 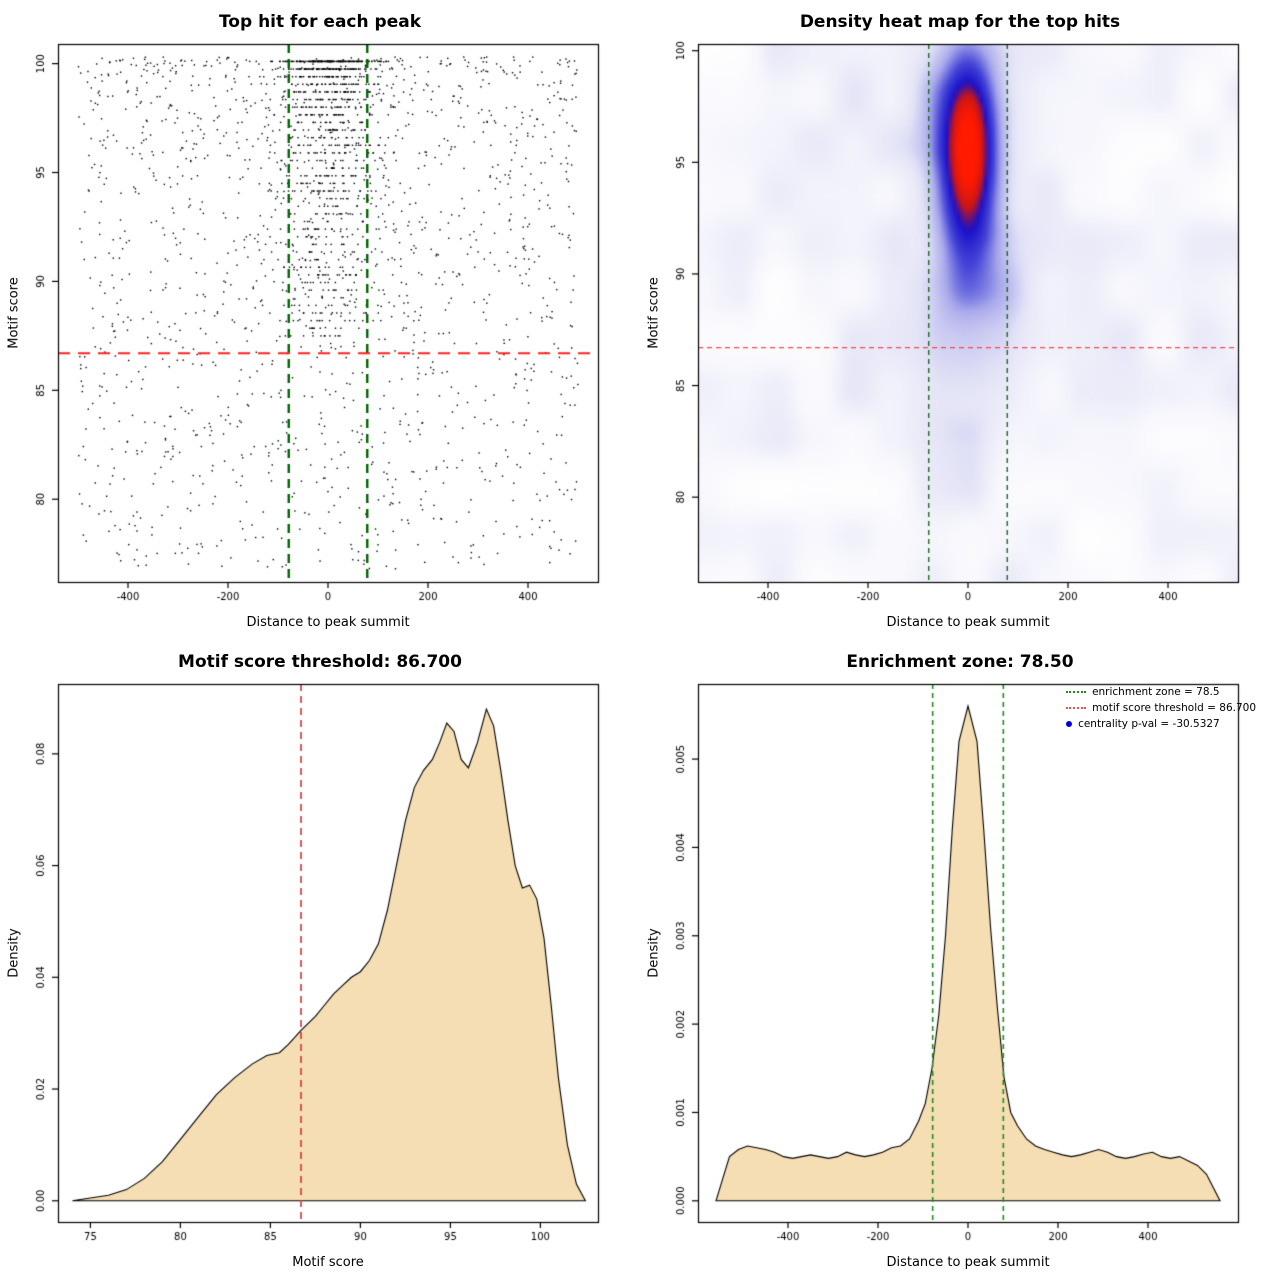 I want to click on legend-item-score-threshold: motif score threshold = 86.700, so click(x=1161, y=708).